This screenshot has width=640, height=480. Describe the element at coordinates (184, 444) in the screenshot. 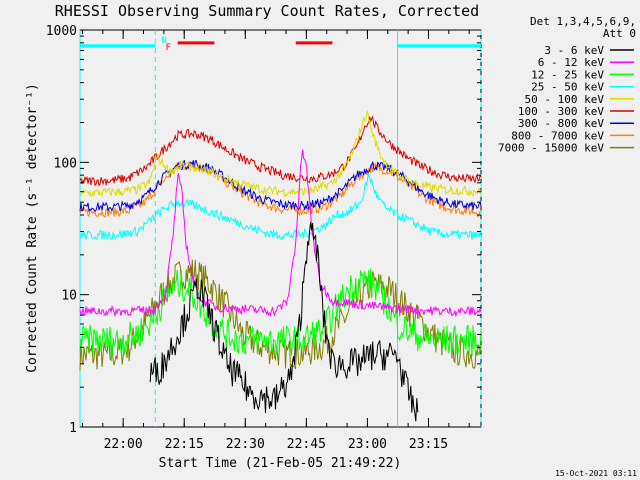

I see `x-tick-label: 22:15` at that location.